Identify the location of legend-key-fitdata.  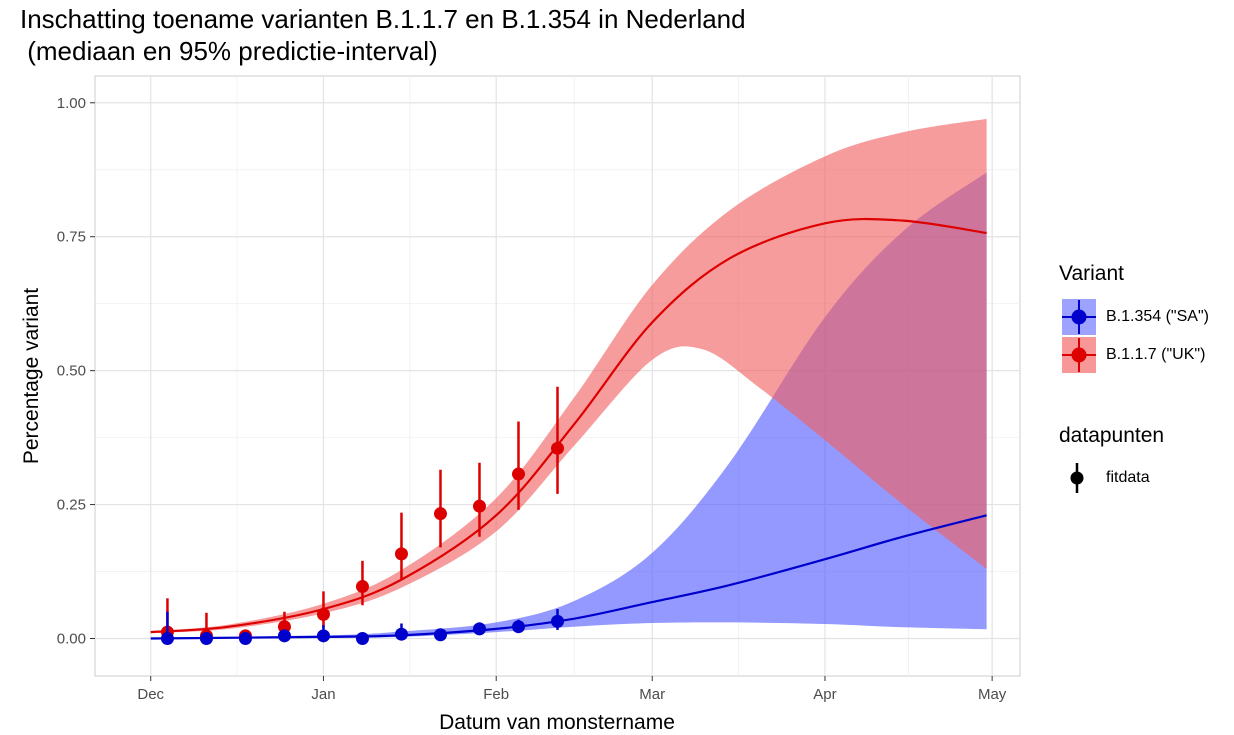
(1077, 478).